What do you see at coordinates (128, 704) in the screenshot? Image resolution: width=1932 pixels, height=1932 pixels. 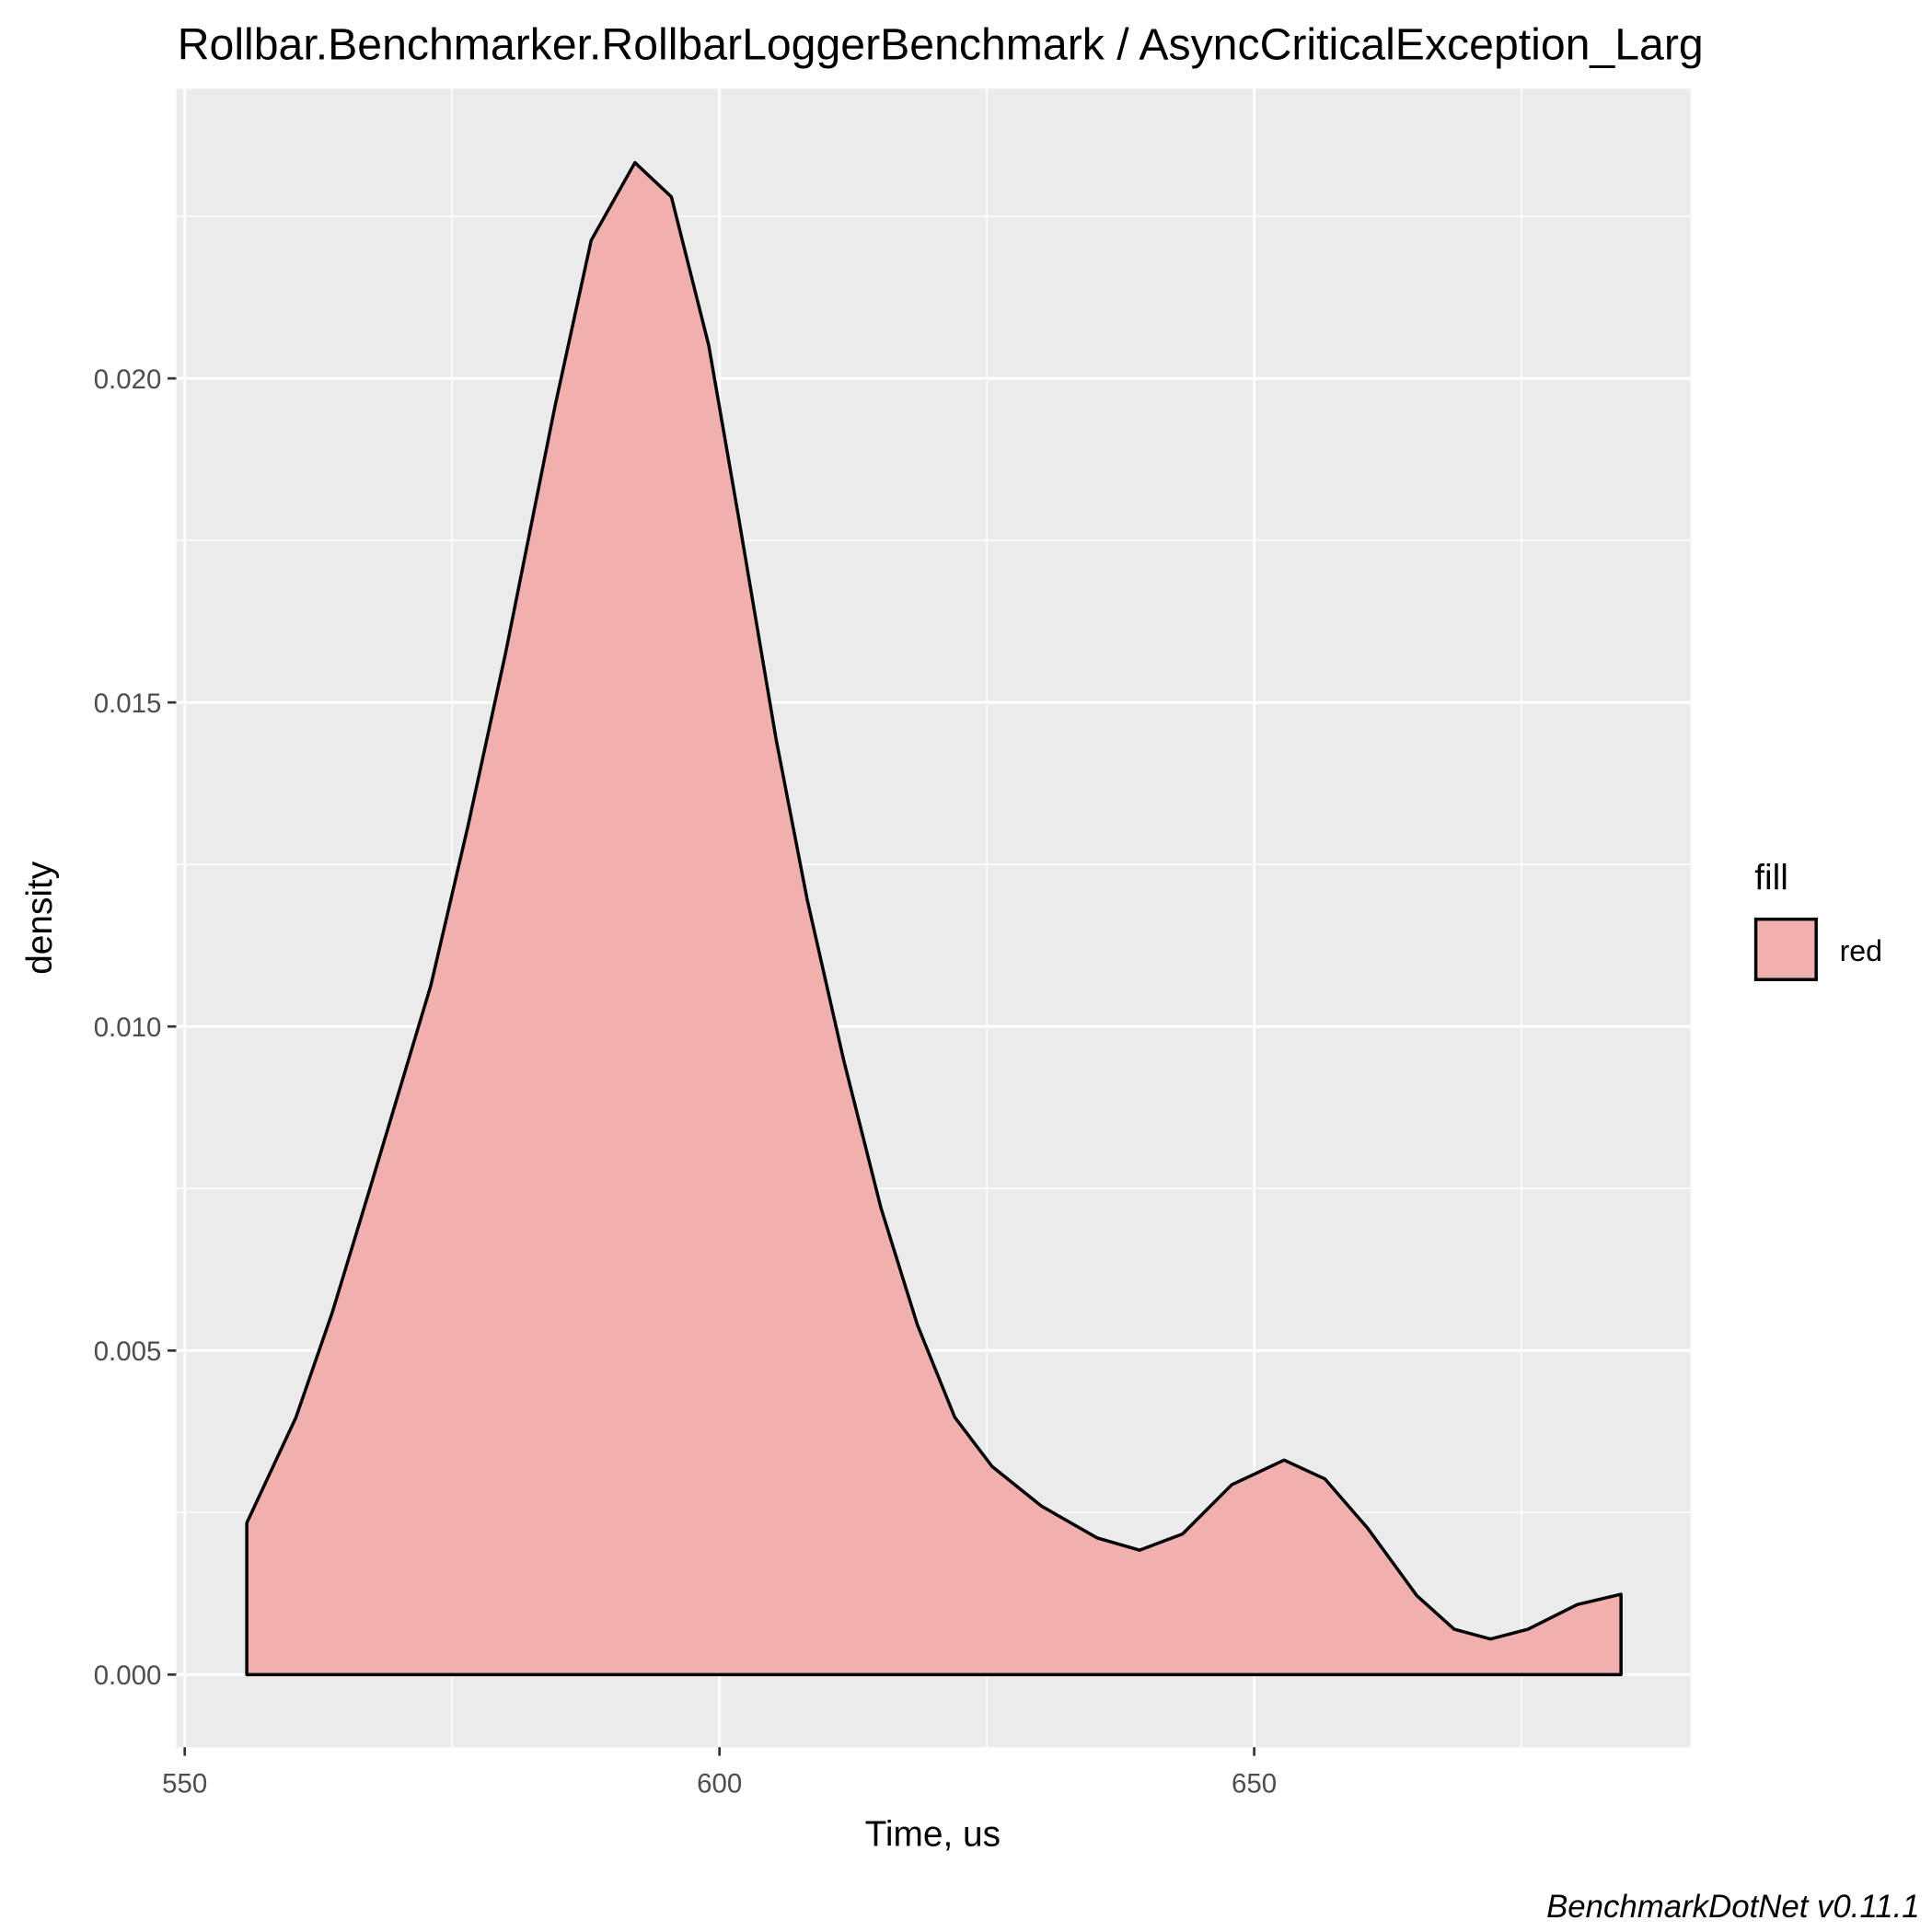 I see `y-tick-label: 0.015` at bounding box center [128, 704].